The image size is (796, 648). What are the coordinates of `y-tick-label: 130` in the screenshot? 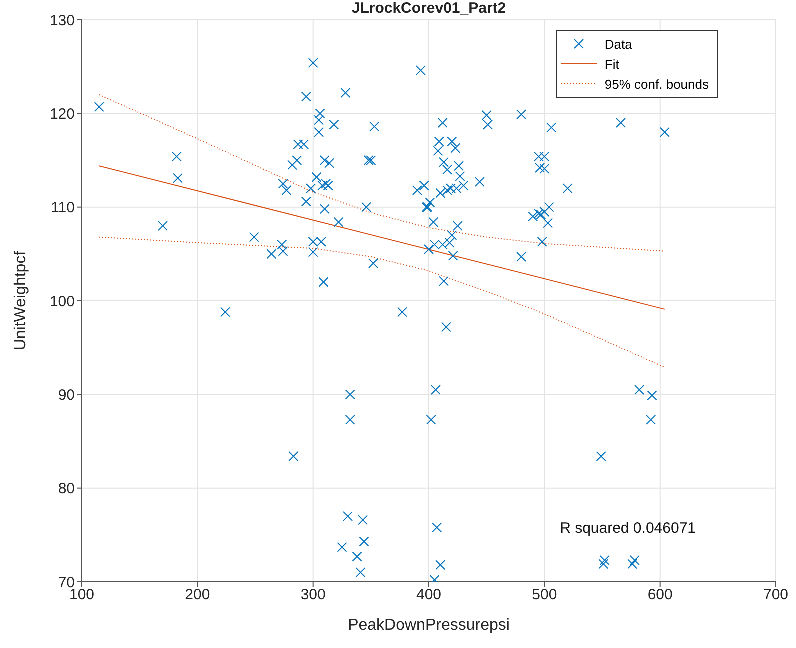 It's located at (62, 21).